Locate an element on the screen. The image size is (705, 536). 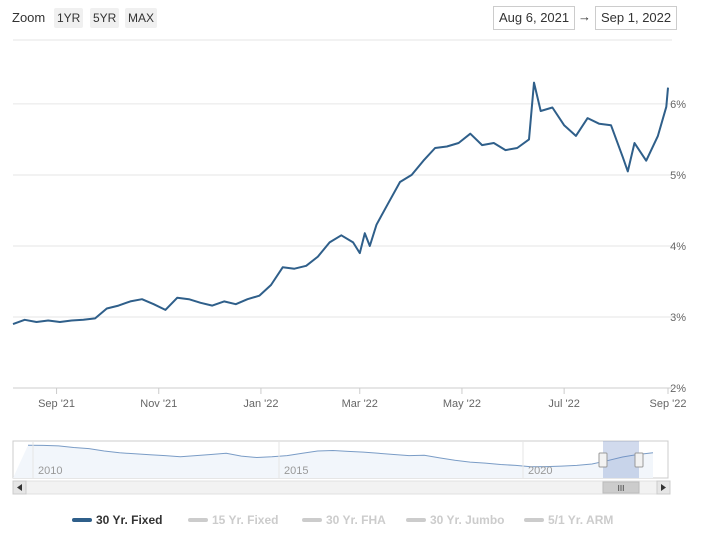
y-tick-label: 6% is located at coordinates (678, 105).